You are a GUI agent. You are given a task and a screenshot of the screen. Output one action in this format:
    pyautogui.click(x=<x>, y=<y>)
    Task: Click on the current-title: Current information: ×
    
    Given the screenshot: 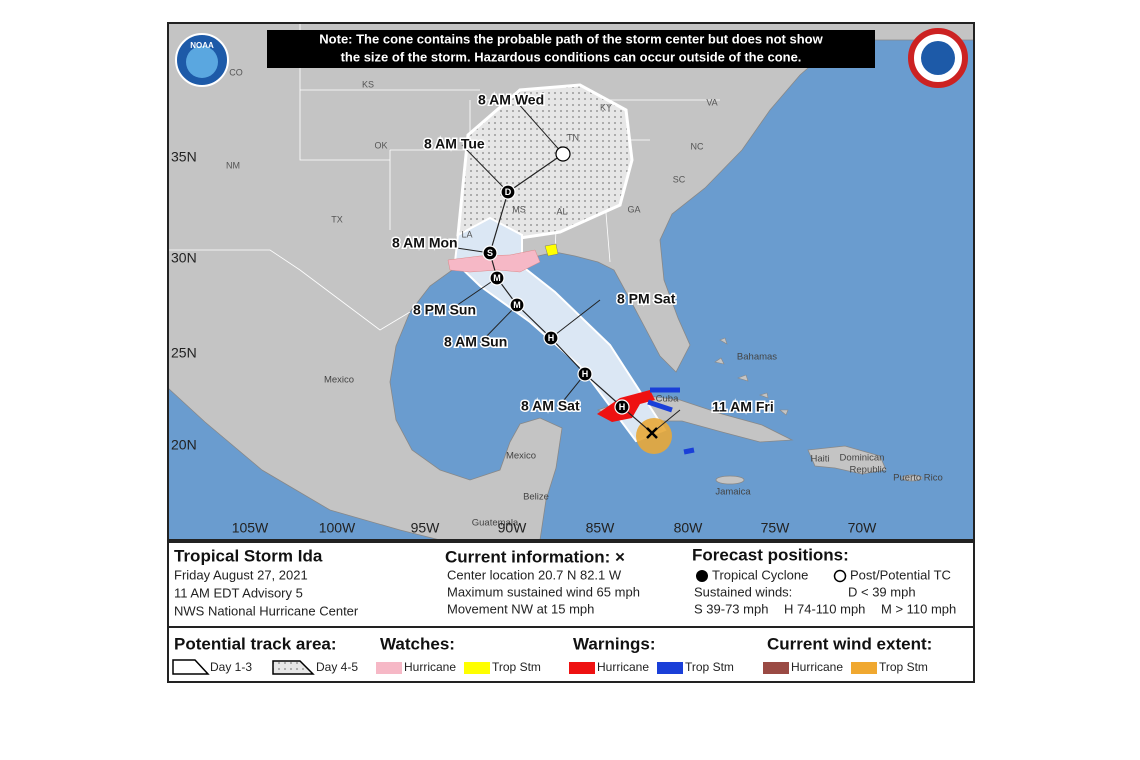 What is the action you would take?
    pyautogui.click(x=535, y=556)
    